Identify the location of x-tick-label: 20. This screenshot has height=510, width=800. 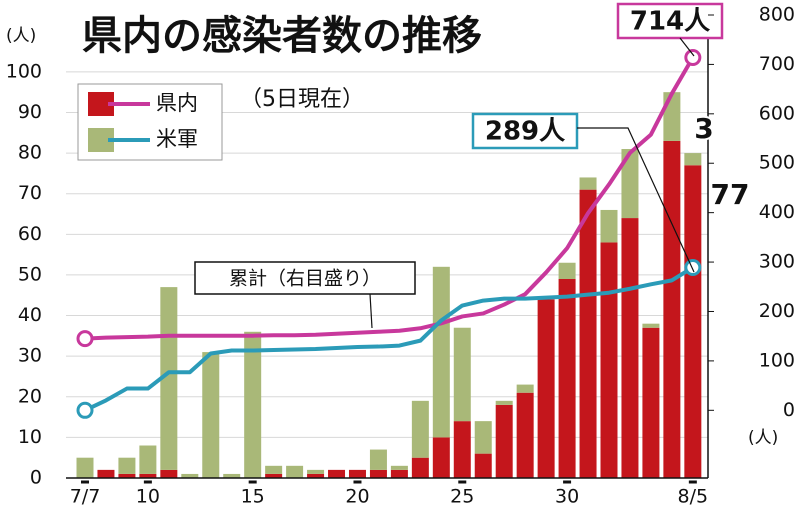
(357, 497).